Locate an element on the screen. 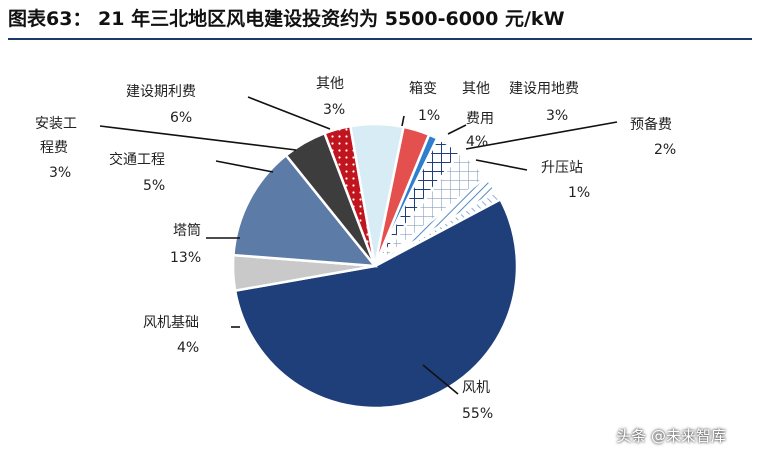 This screenshot has width=760, height=458. pct-qita-jianshe: 3% is located at coordinates (557, 116).